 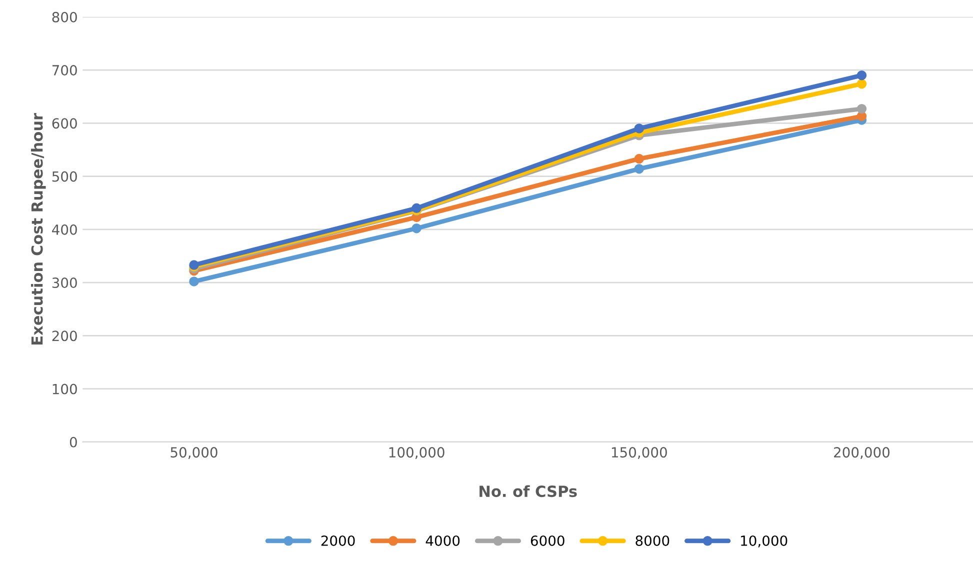 I want to click on y-tick-label: 600, so click(x=64, y=123).